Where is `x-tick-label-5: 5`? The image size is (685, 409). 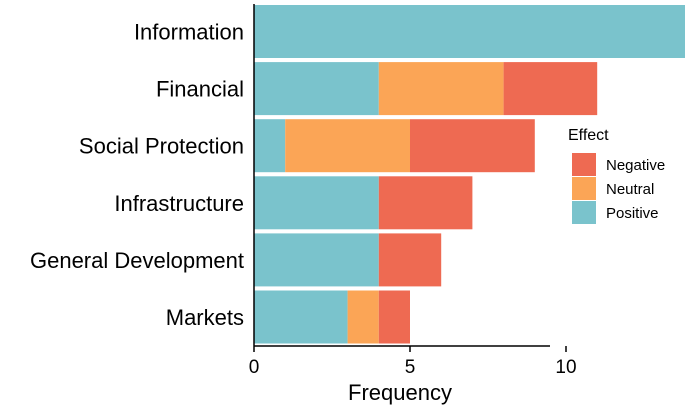 x-tick-label-5: 5 is located at coordinates (410, 367).